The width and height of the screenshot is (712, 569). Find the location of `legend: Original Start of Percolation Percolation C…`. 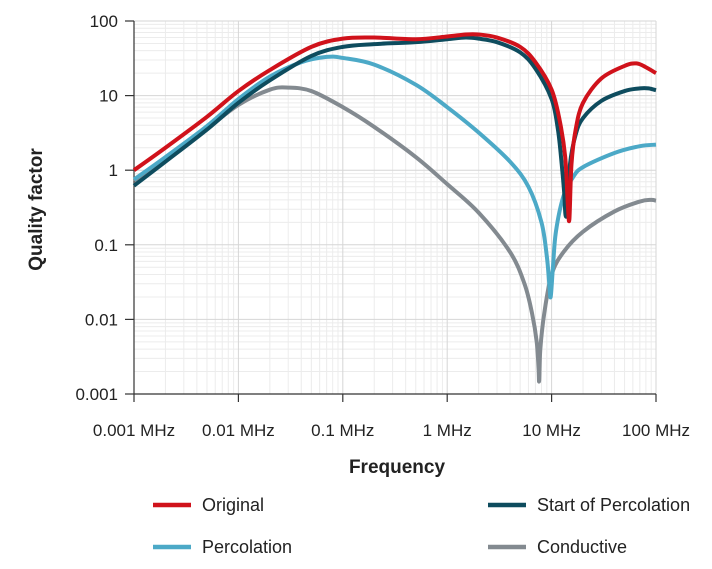

legend: Original Start of Percolation Percolation C… is located at coordinates (421, 526).